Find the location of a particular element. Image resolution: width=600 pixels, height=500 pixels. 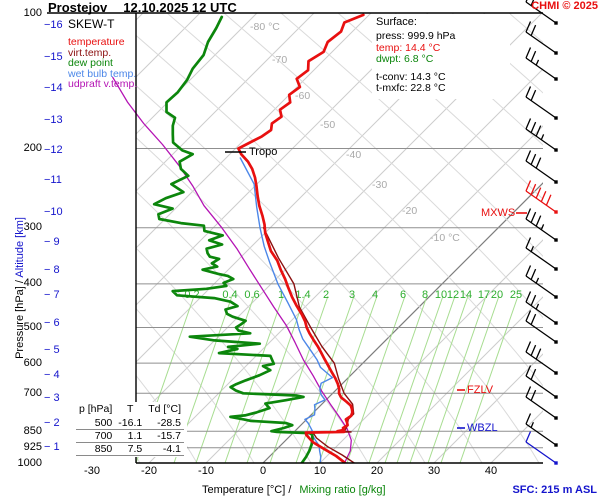

isotherm-tick-label: -10 °C is located at coordinates (445, 238).